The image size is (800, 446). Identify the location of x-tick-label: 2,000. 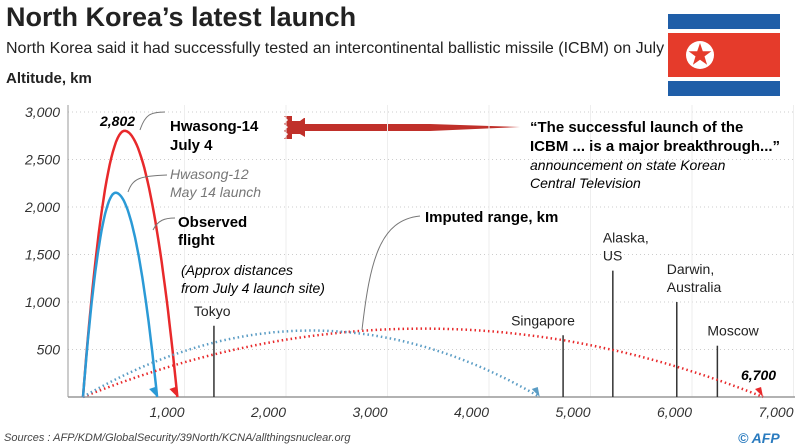
(268, 412).